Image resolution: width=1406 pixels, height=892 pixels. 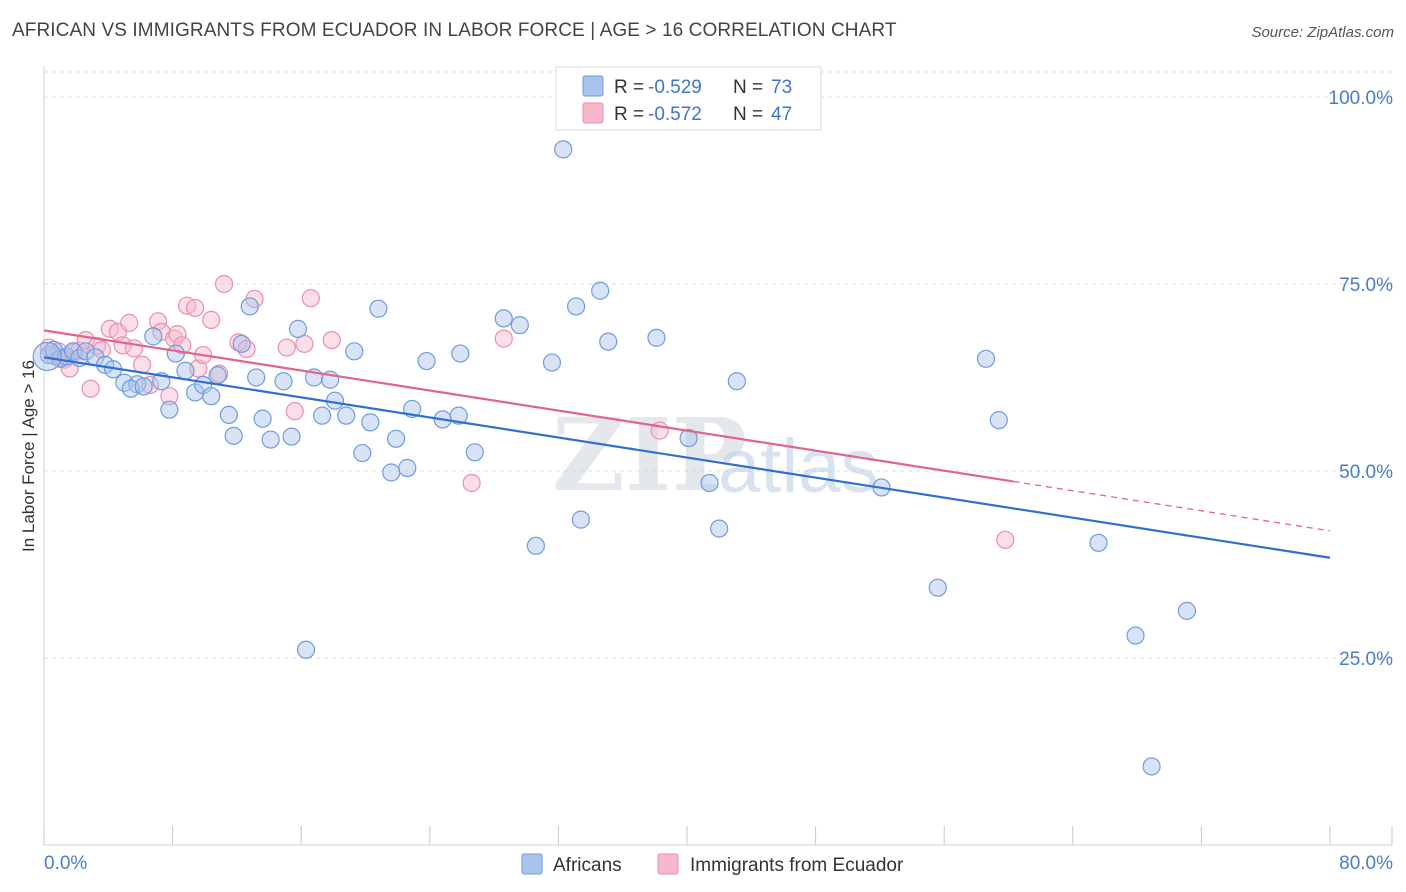 What do you see at coordinates (675, 114) in the screenshot?
I see `legend-r-value-ecuador: -0.572` at bounding box center [675, 114].